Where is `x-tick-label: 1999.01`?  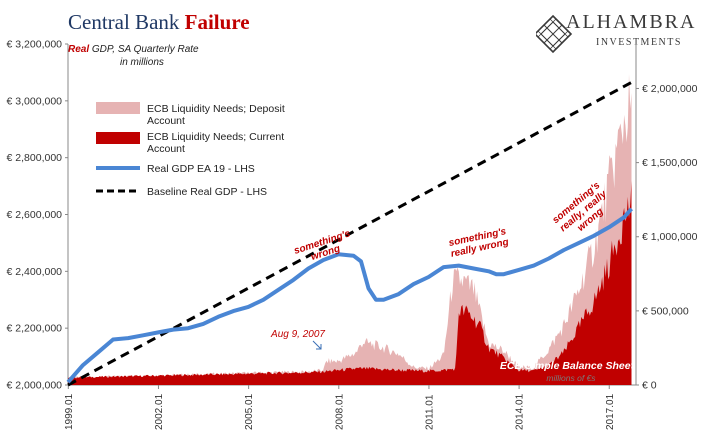
x-tick-label: 1999.01 is located at coordinates (69, 411).